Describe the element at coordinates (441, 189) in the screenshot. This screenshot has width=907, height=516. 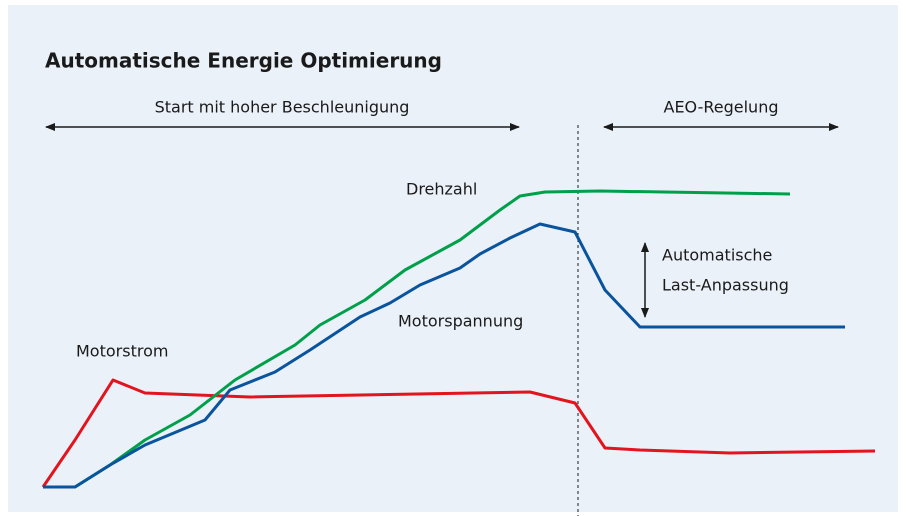
I see `speed-label: Drehzahl` at that location.